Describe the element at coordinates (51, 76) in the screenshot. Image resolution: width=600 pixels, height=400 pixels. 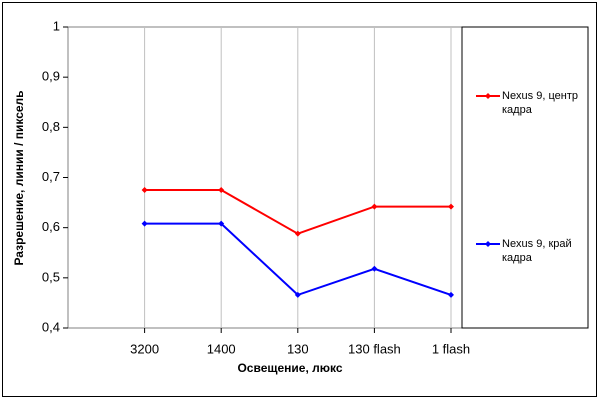
I see `y-tick-label: 0,9` at that location.